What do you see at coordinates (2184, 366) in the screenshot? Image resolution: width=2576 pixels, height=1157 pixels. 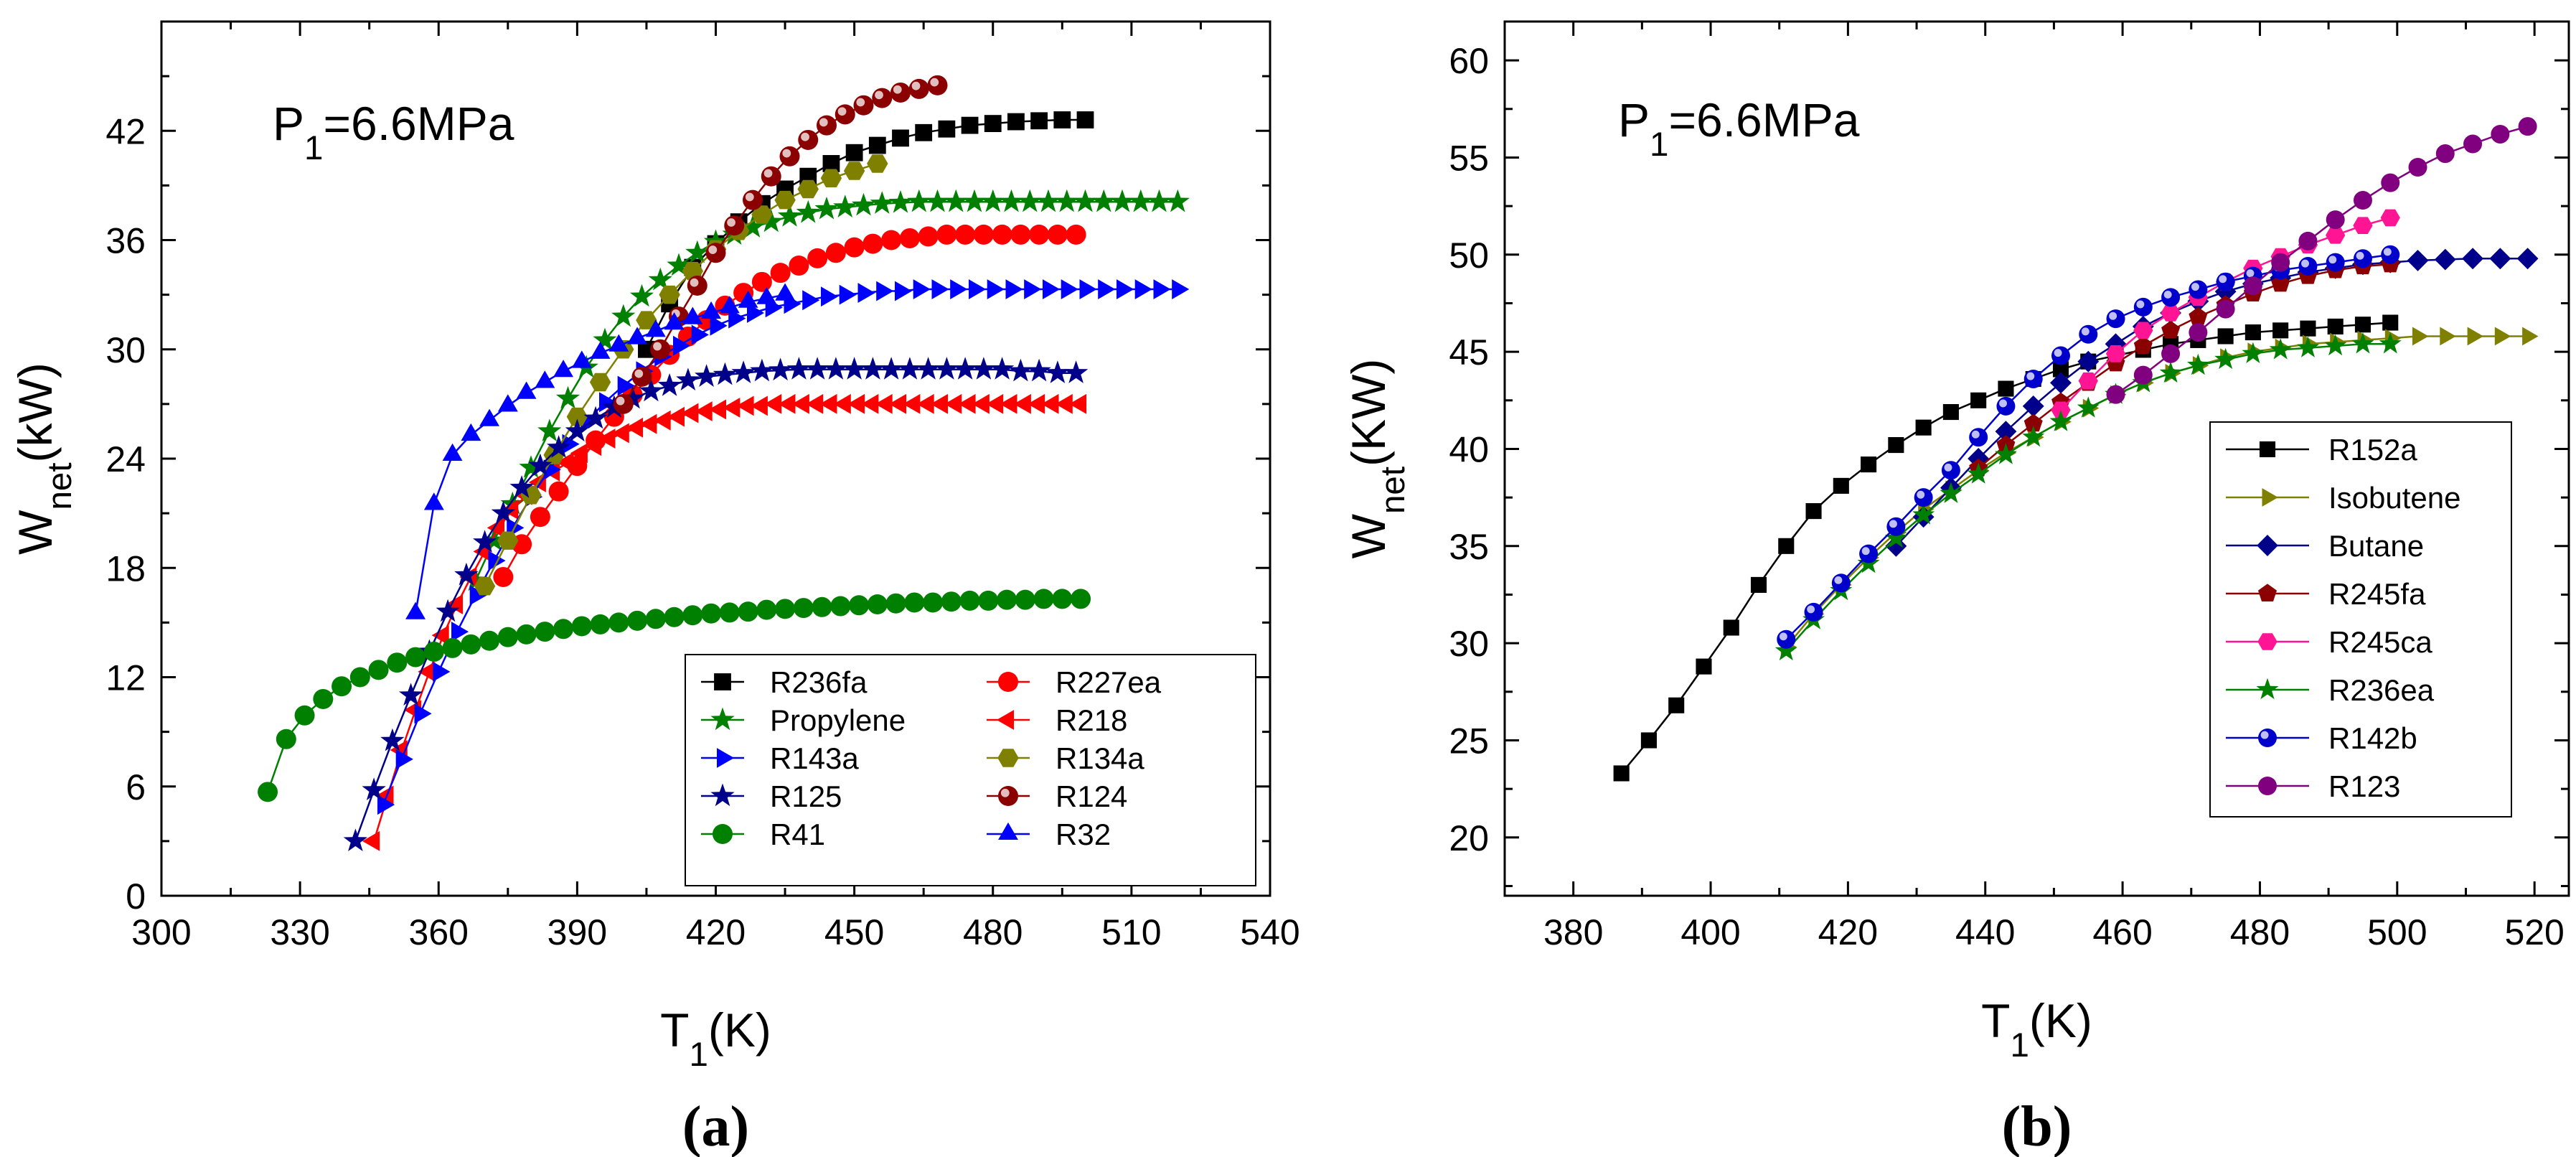 I see `series-line-R245fa` at bounding box center [2184, 366].